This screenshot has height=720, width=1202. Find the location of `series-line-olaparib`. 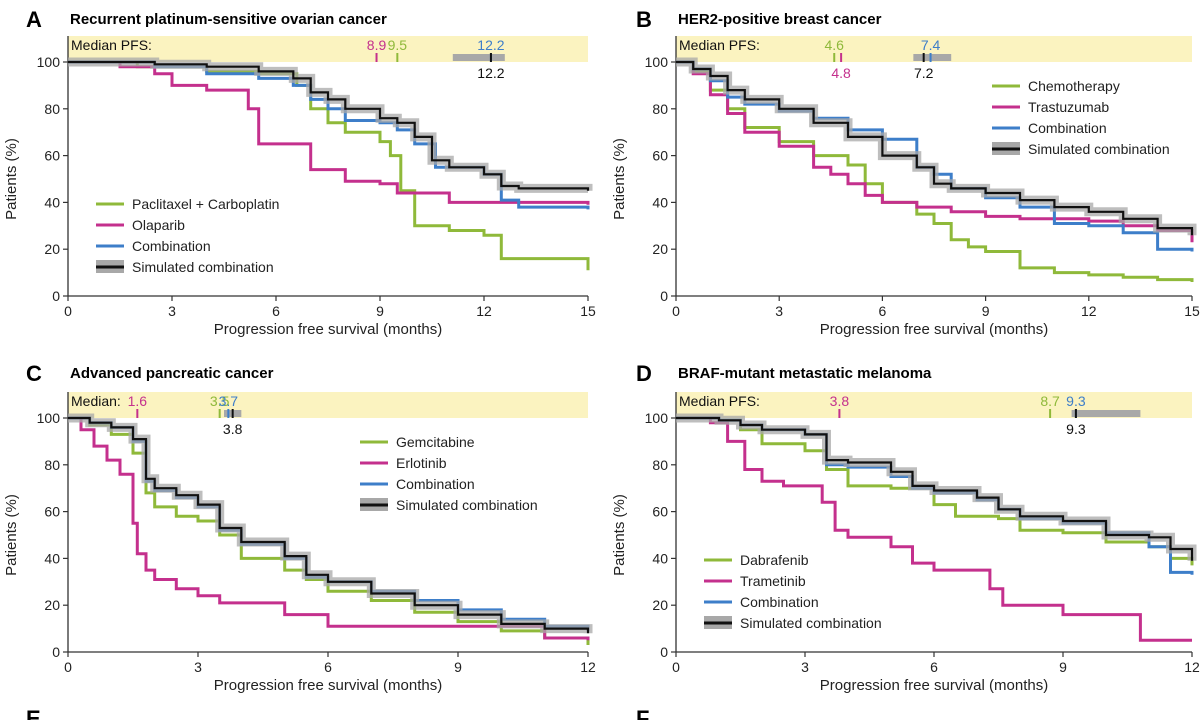

series-line-olaparib is located at coordinates (329, 132).